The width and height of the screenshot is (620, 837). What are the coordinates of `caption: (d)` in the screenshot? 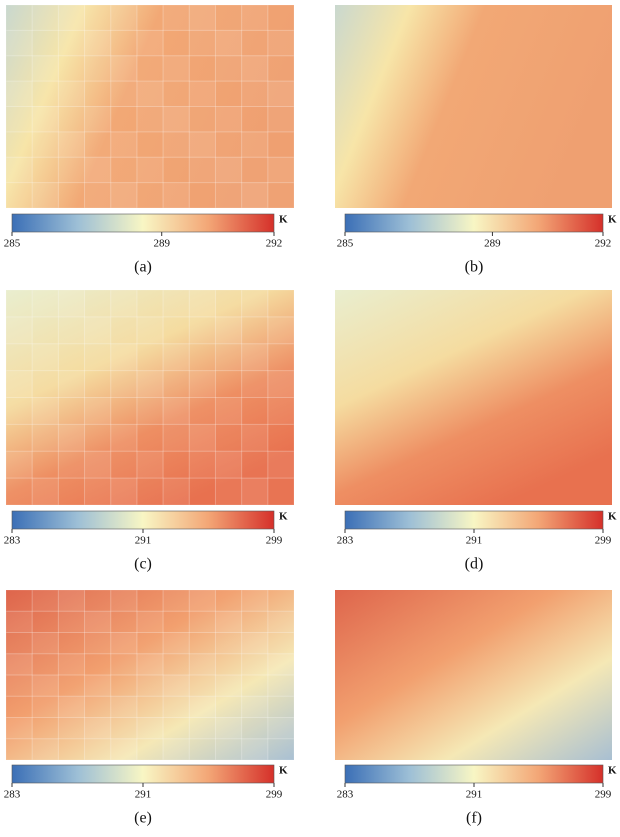 It's located at (474, 564).